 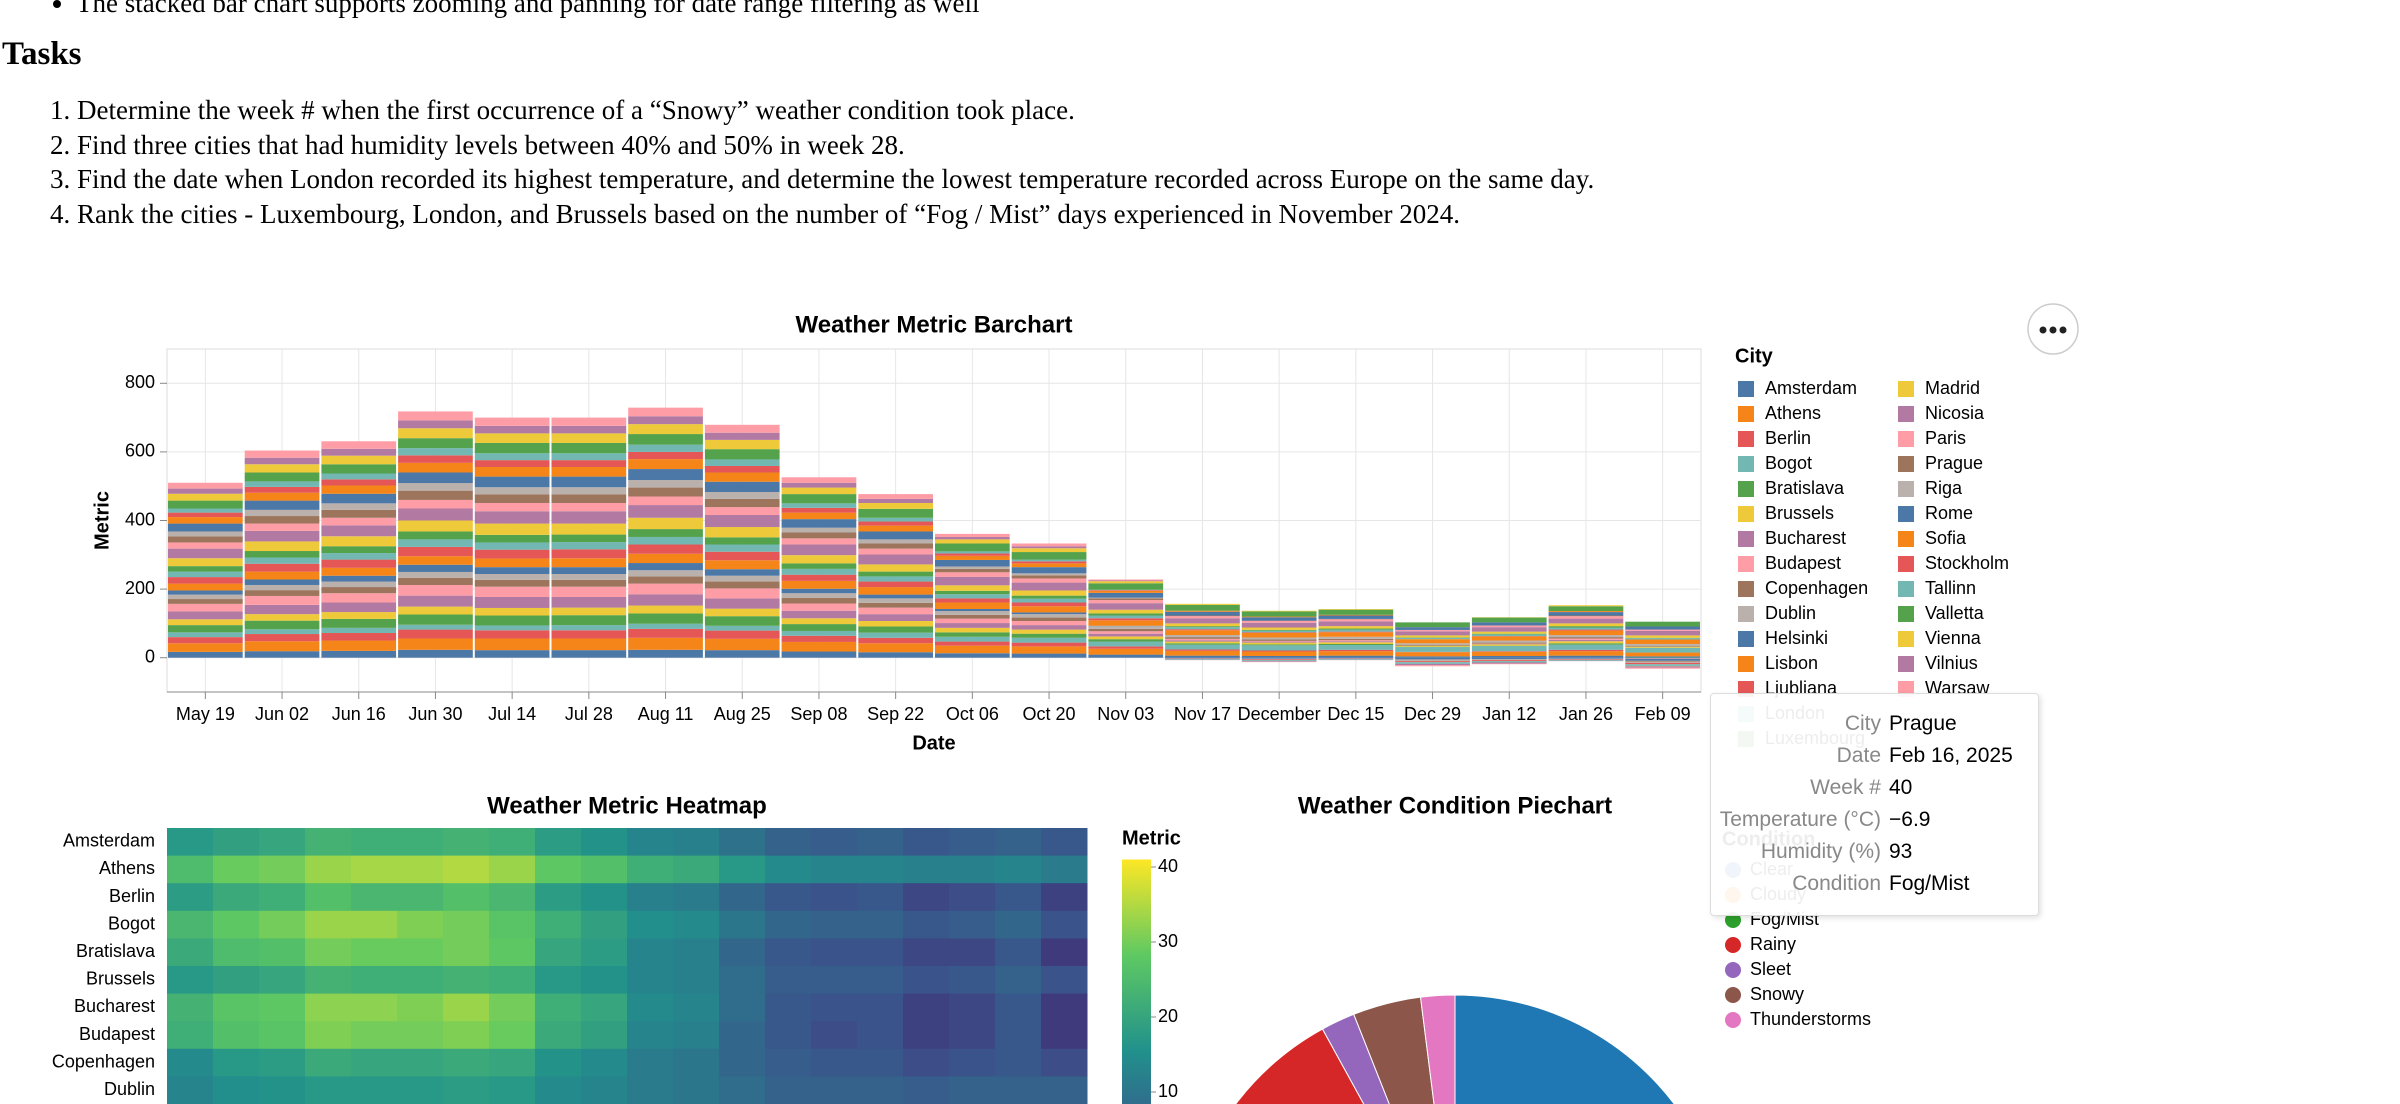 I want to click on legend-label: Copenhagen, so click(x=1816, y=588).